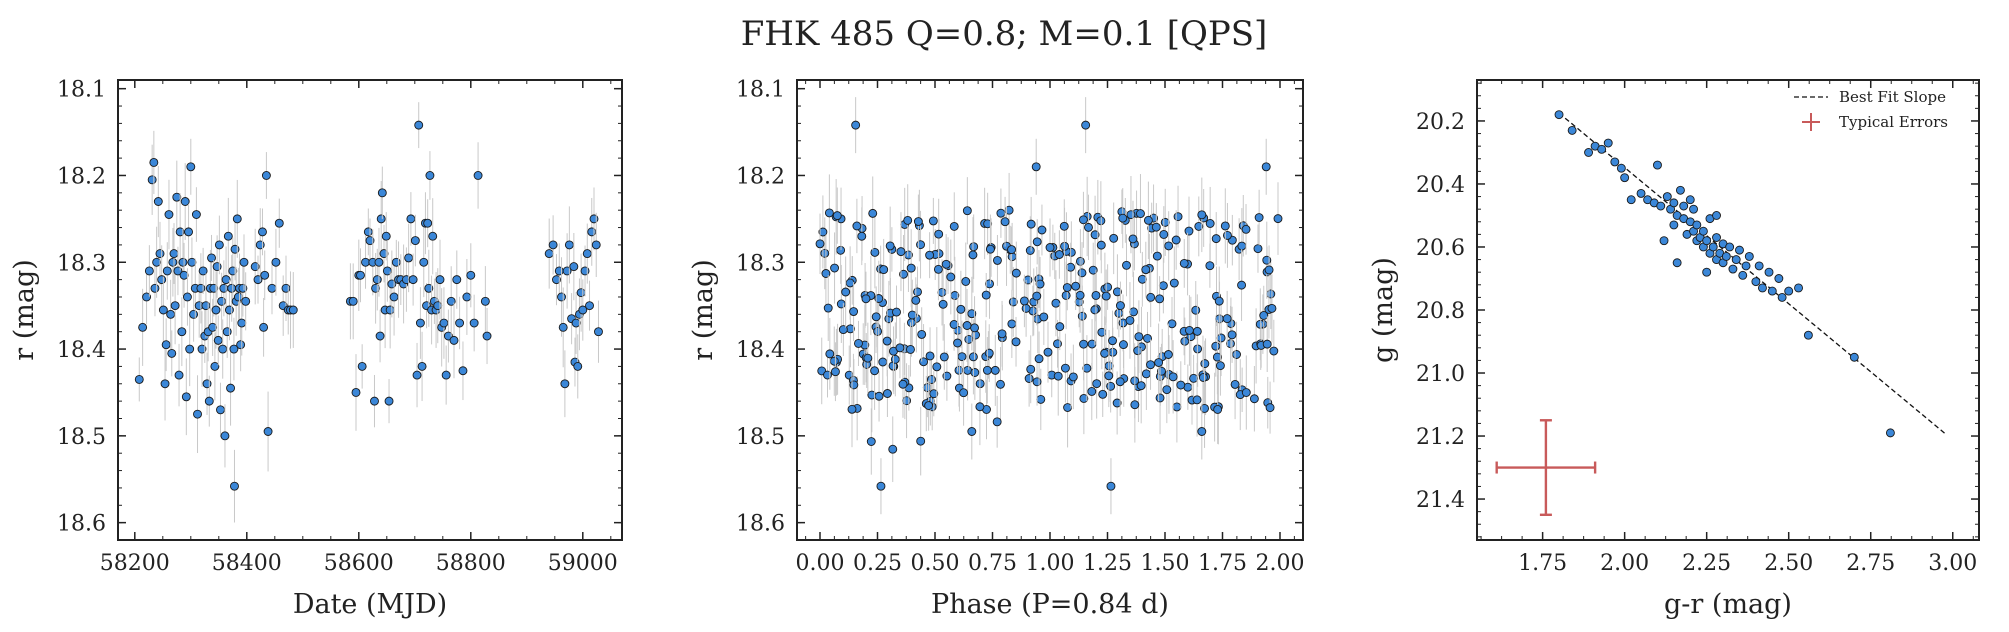  Describe the element at coordinates (760, 90) in the screenshot. I see `y-tick-label: 18.1` at that location.